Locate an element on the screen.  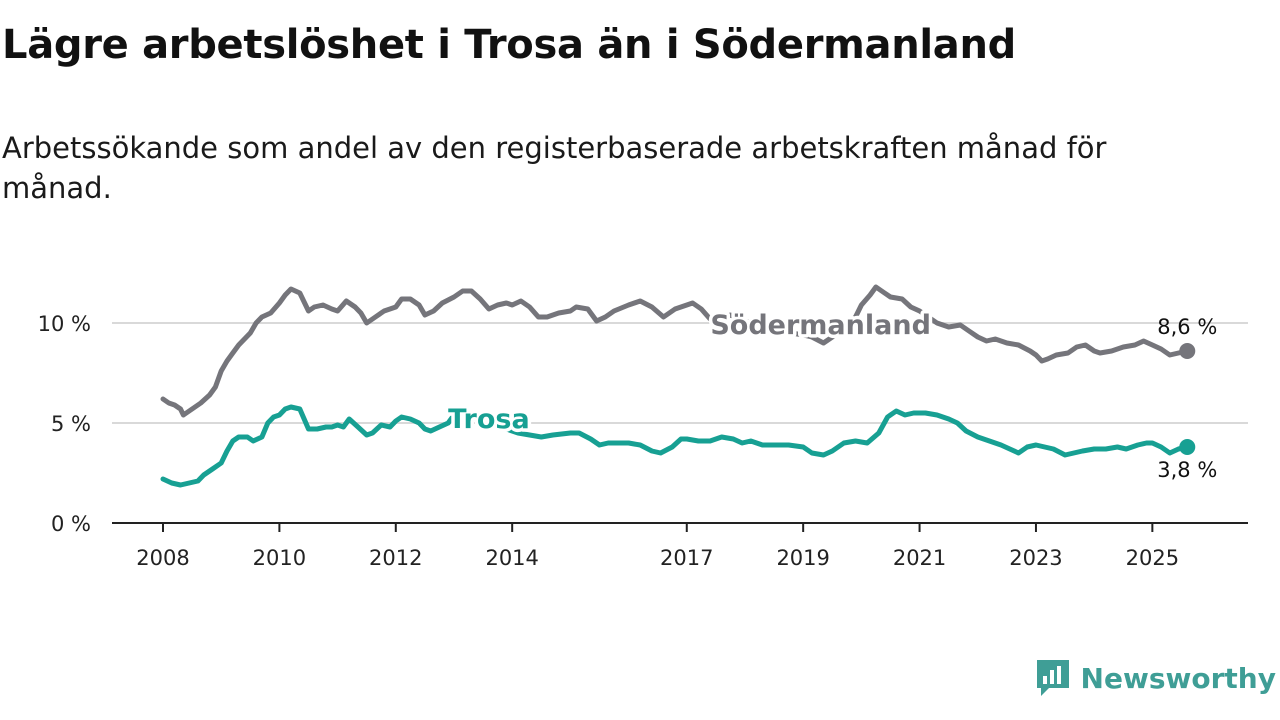
x-tick-label: 2019 is located at coordinates (802, 558).